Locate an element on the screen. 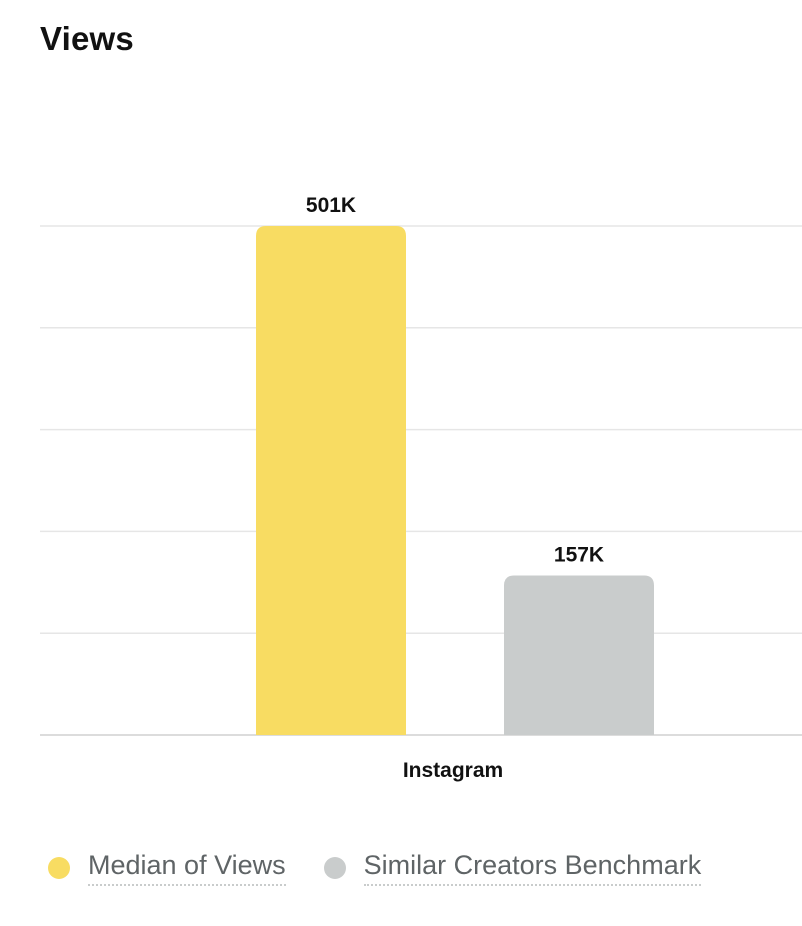  legend-item-benchmark: Similar Creators Benchmark is located at coordinates (512, 868).